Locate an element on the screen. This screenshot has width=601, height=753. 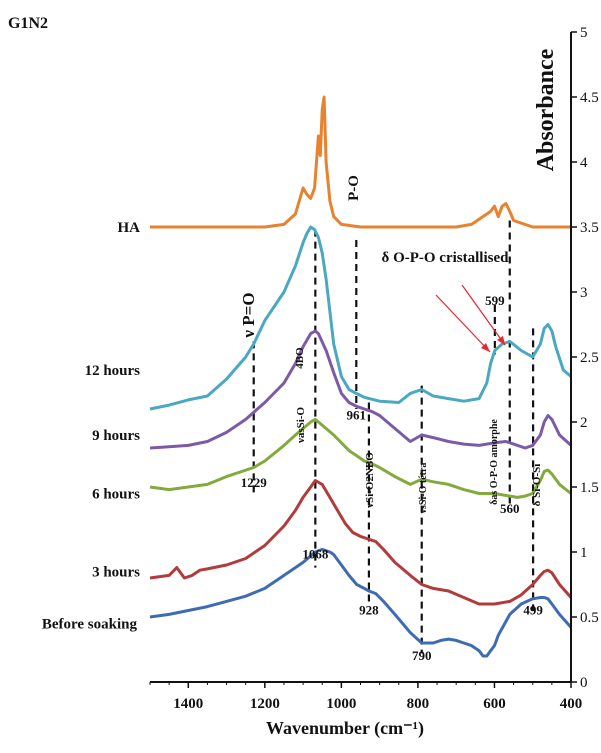
series-line-3-hours is located at coordinates (361, 542).